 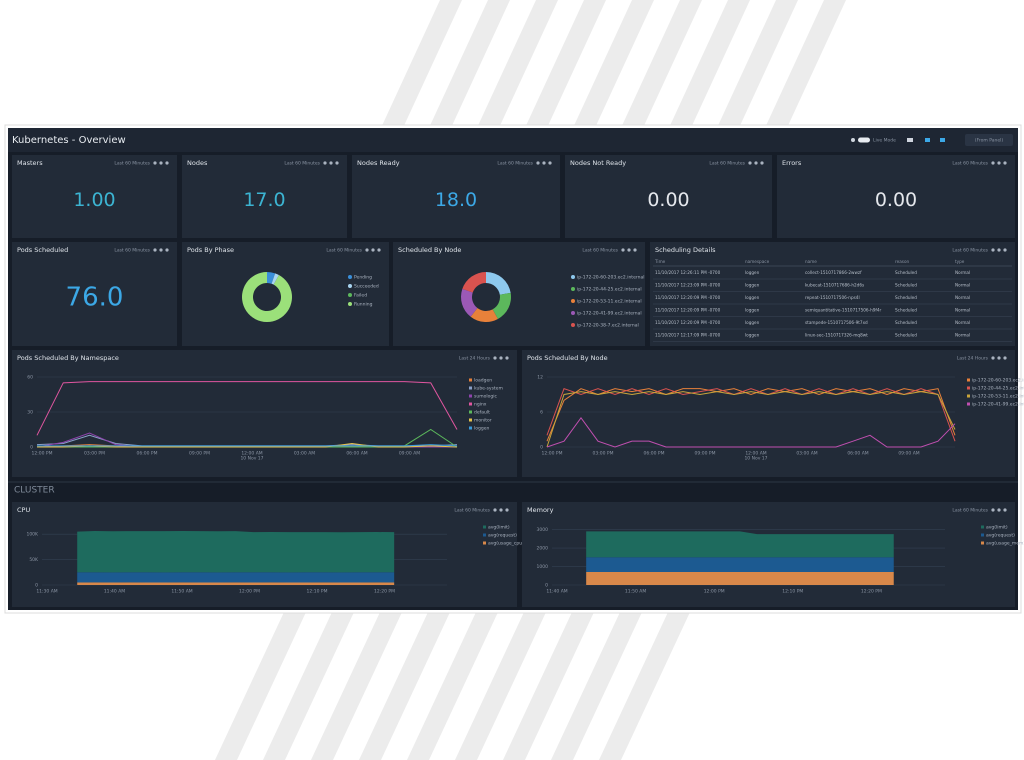 I want to click on legend-label: avg(usage_mem), so click(x=1005, y=544).